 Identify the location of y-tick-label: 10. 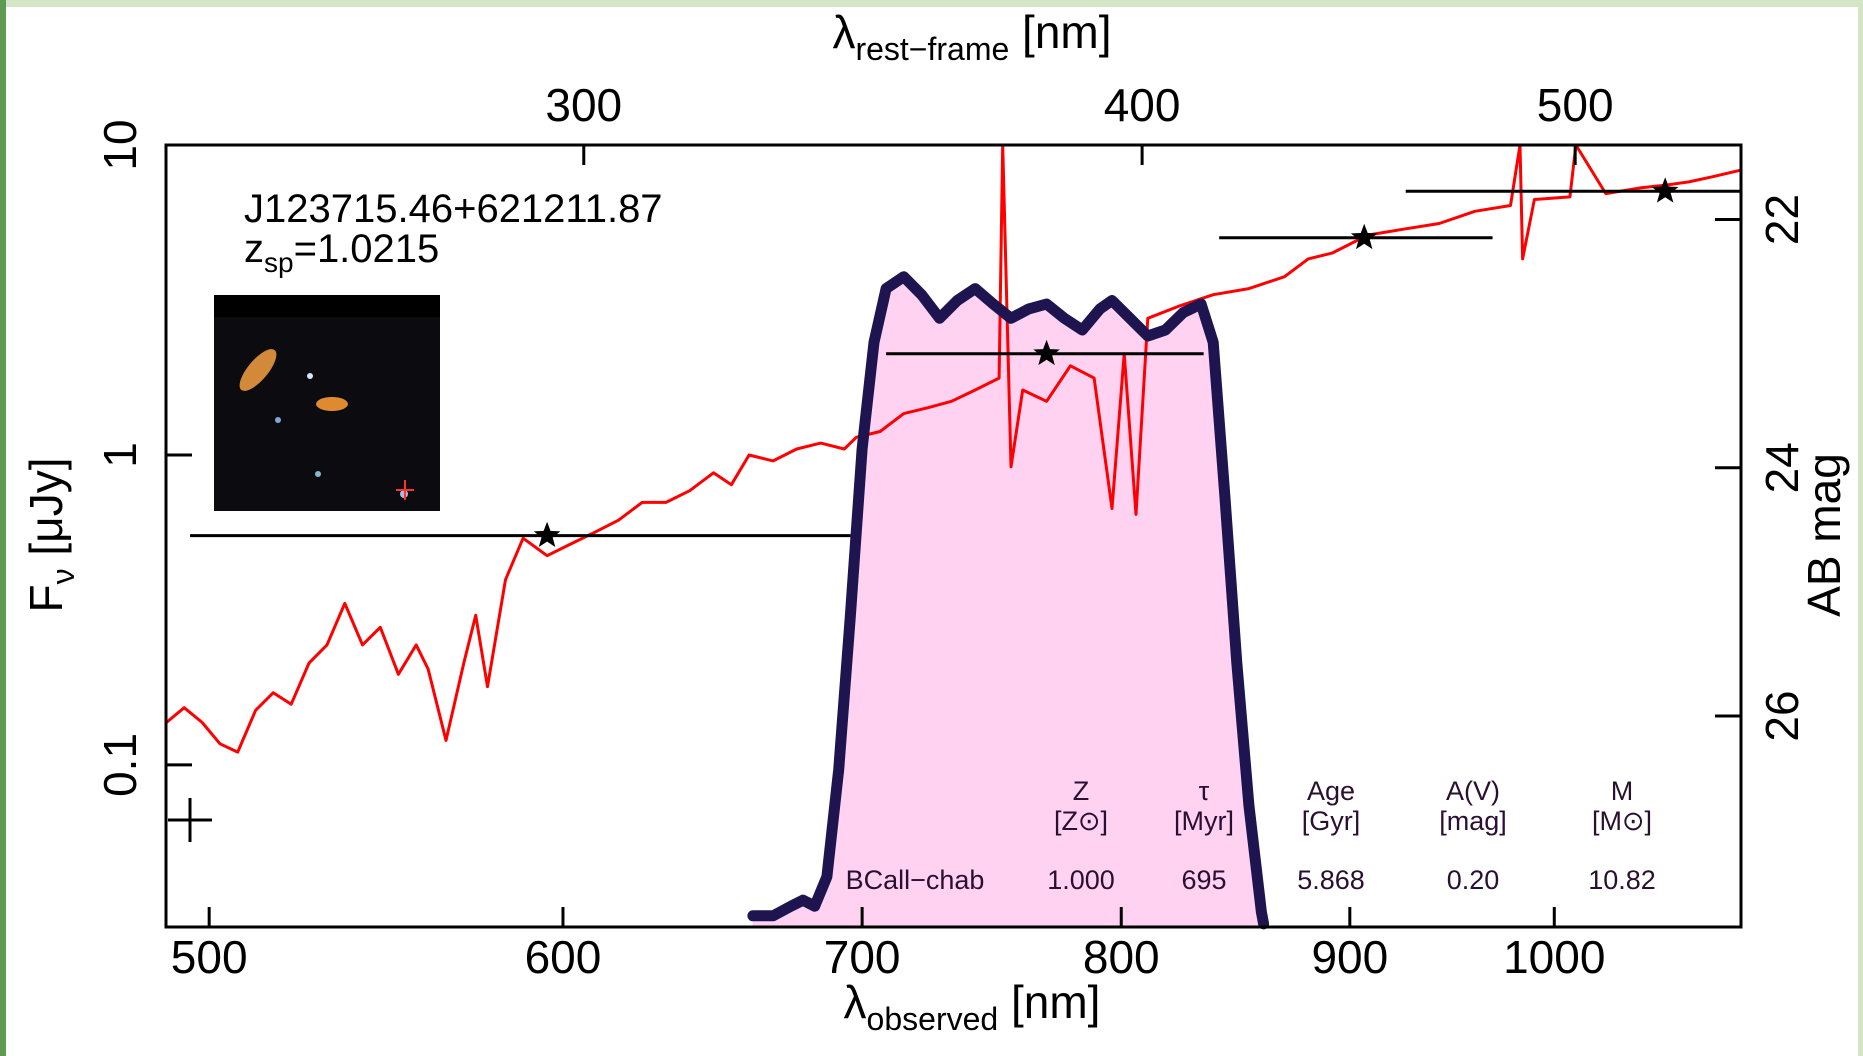
(120, 144).